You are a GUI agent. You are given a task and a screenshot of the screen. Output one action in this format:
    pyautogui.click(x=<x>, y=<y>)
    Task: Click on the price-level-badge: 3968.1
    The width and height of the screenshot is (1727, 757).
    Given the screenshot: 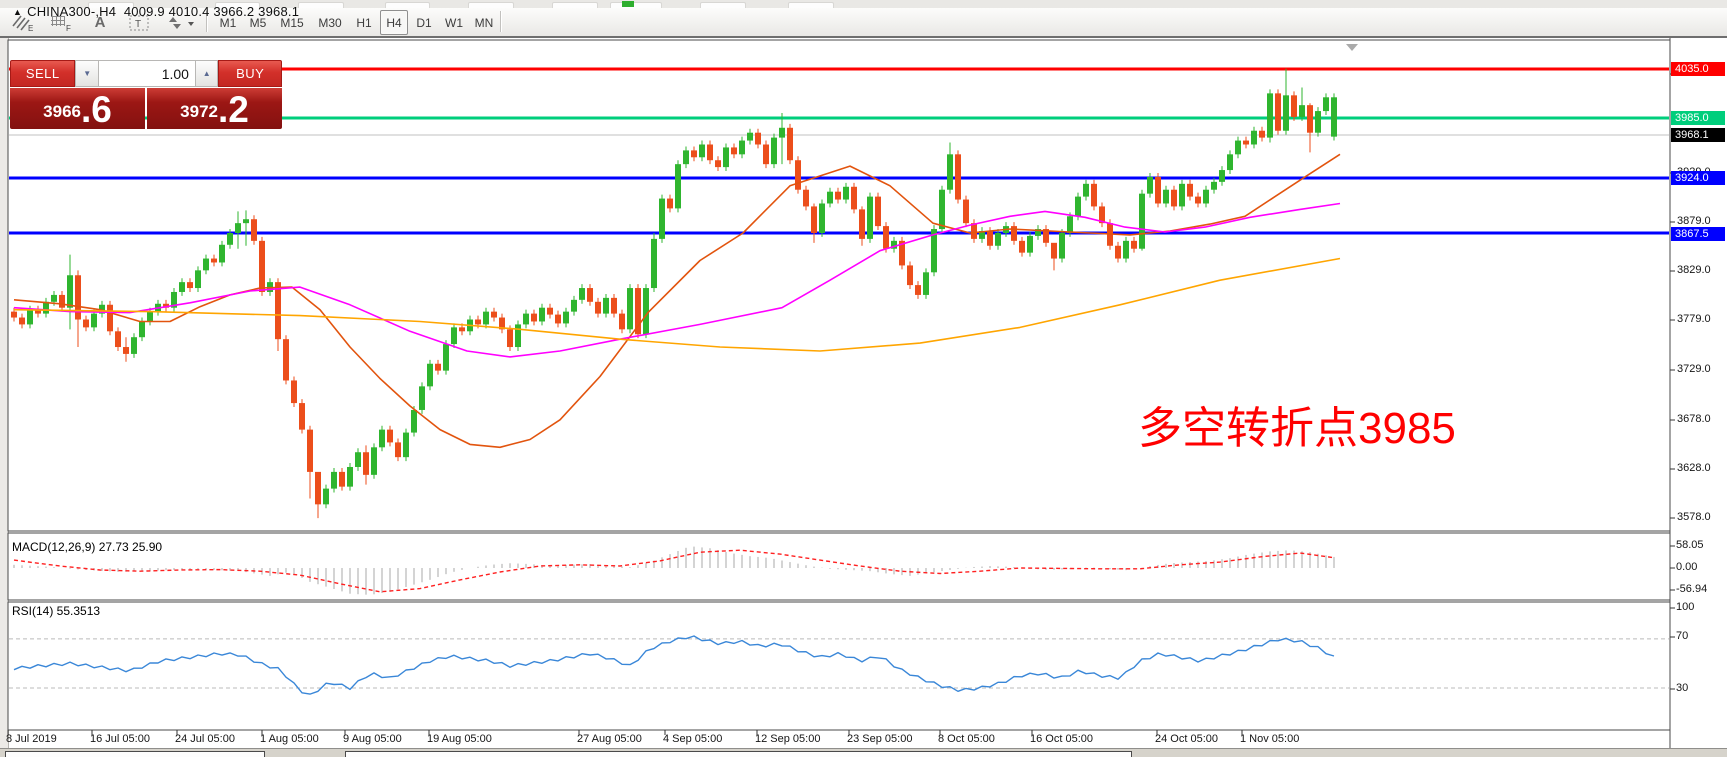 What is the action you would take?
    pyautogui.click(x=1698, y=135)
    